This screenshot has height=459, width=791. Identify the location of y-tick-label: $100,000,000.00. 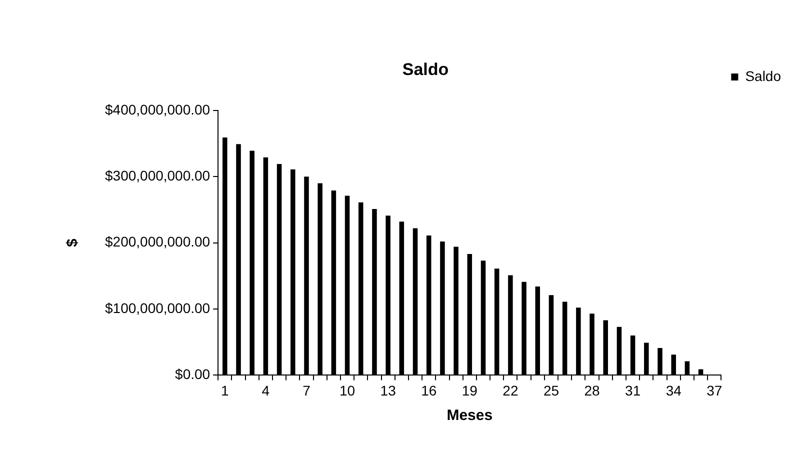
(157, 308).